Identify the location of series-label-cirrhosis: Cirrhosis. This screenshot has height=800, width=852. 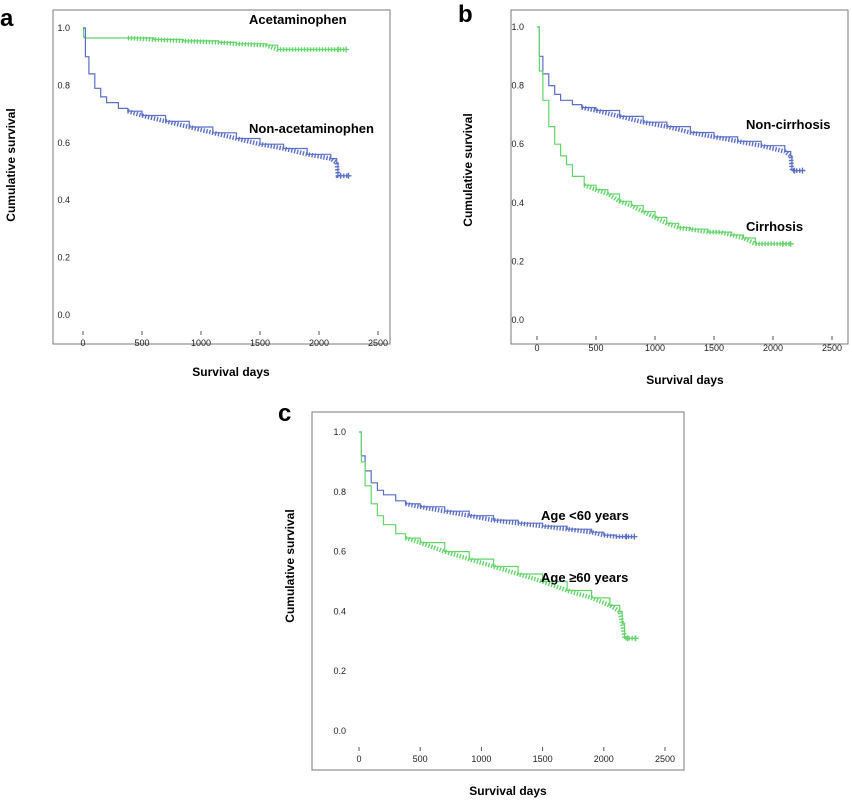
(774, 226).